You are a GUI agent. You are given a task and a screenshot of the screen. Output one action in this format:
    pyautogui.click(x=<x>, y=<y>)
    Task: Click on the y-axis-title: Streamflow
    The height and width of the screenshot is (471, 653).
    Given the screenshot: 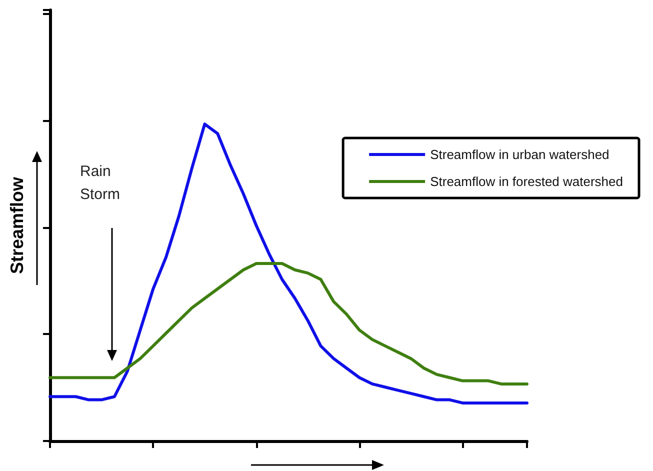 What is the action you would take?
    pyautogui.click(x=17, y=225)
    